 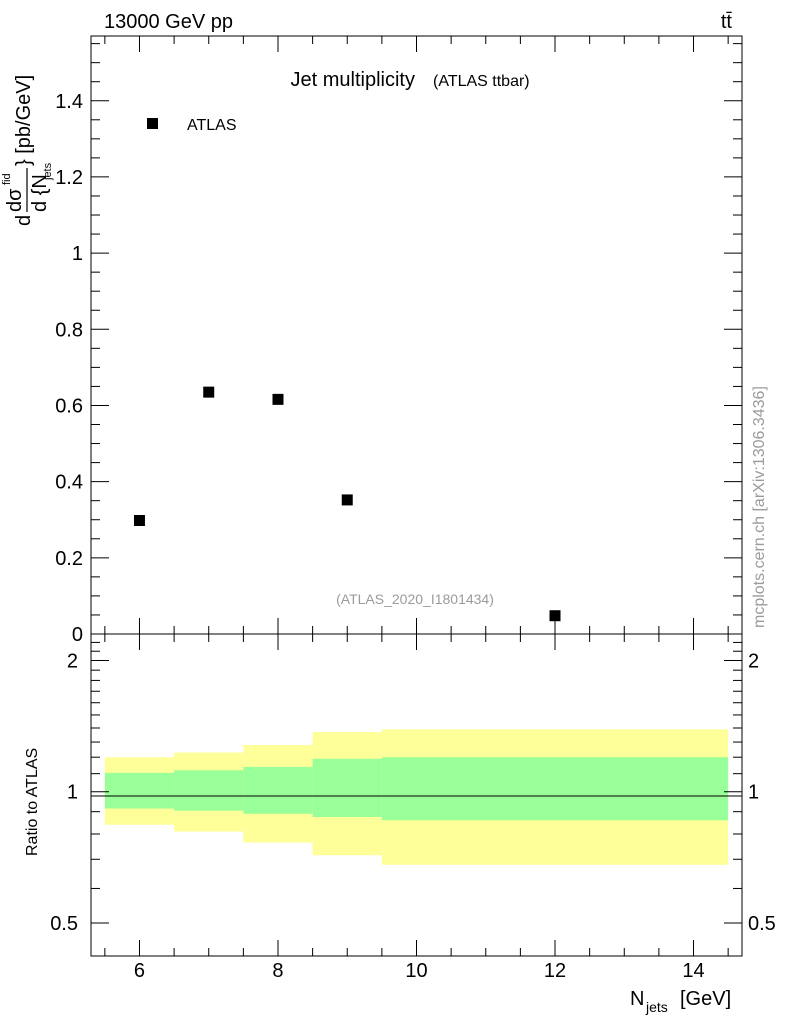 What do you see at coordinates (69, 559) in the screenshot?
I see `y-tick-label: 0.2` at bounding box center [69, 559].